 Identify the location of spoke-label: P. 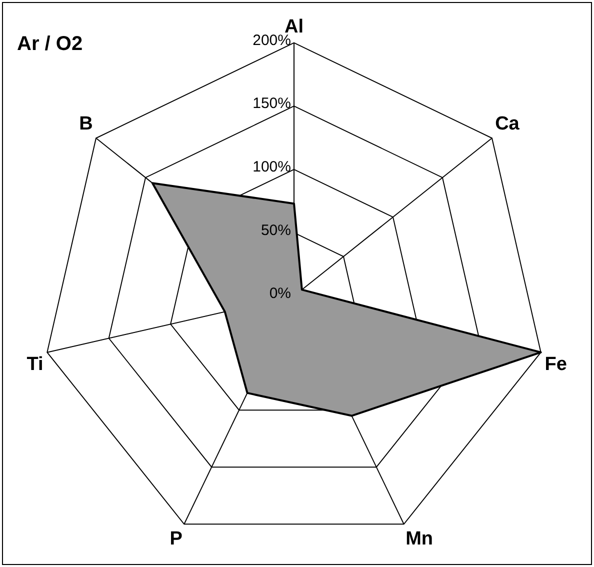
(176, 539).